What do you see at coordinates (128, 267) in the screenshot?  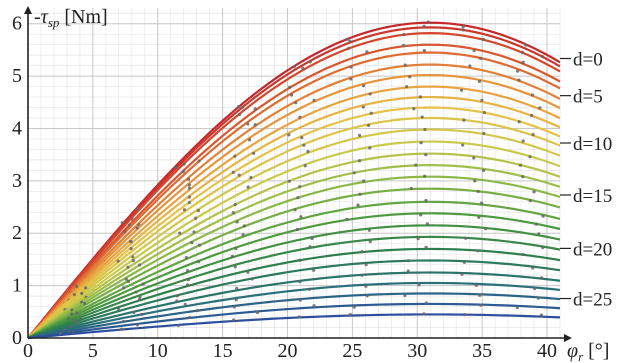 I see `marker-d13` at bounding box center [128, 267].